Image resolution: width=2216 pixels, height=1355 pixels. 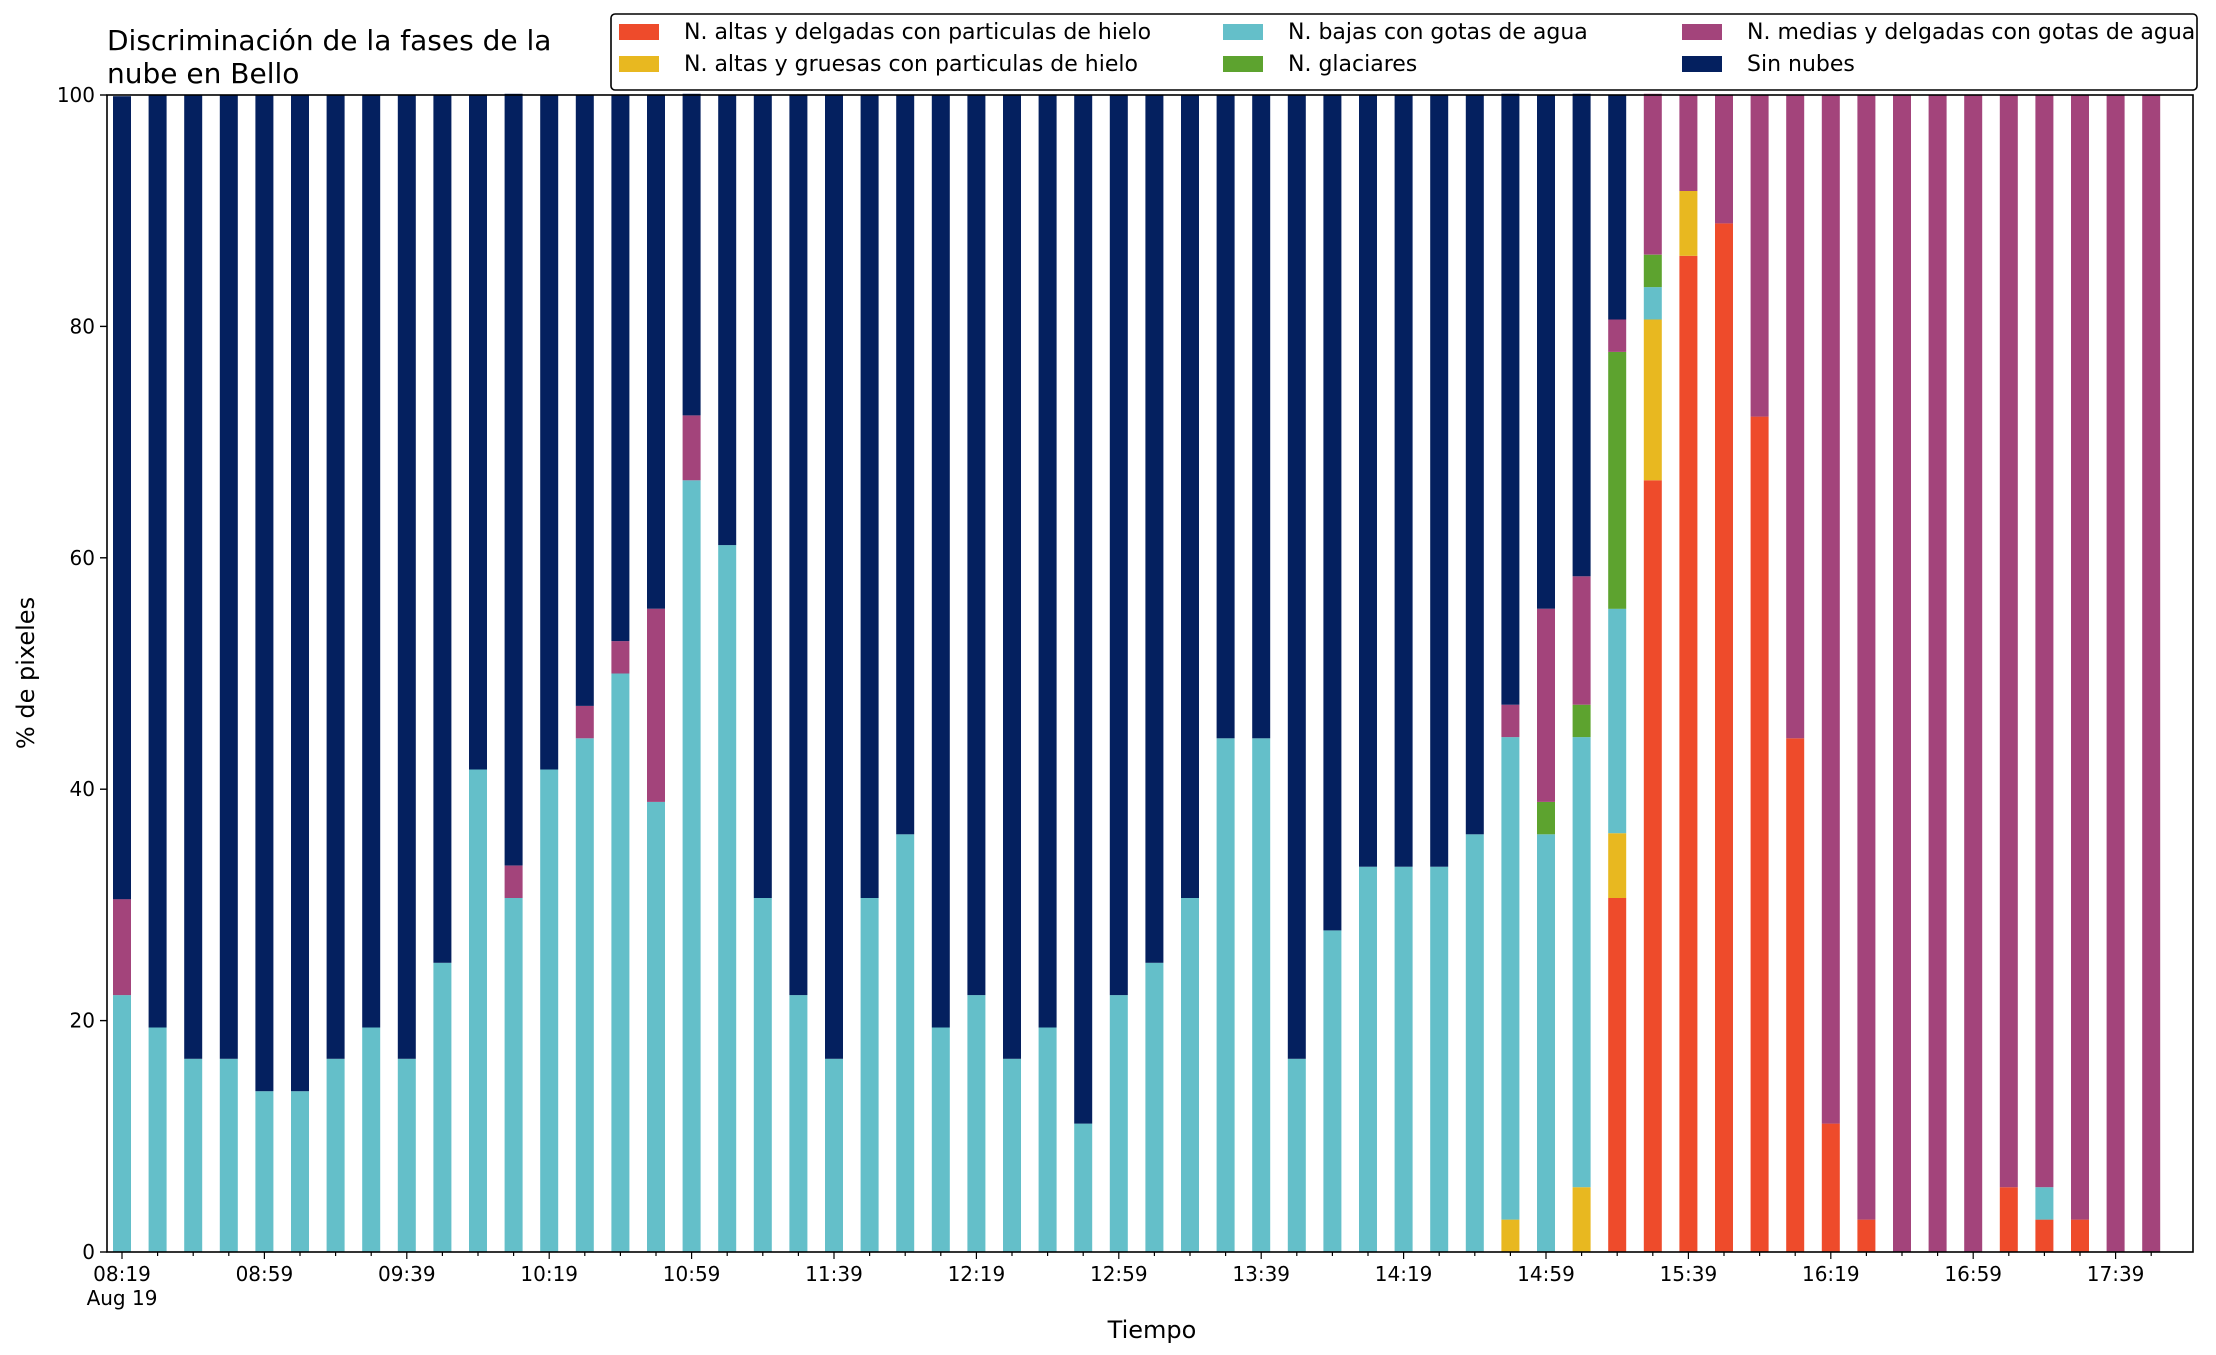 I want to click on legend-frame, so click(x=1404, y=52).